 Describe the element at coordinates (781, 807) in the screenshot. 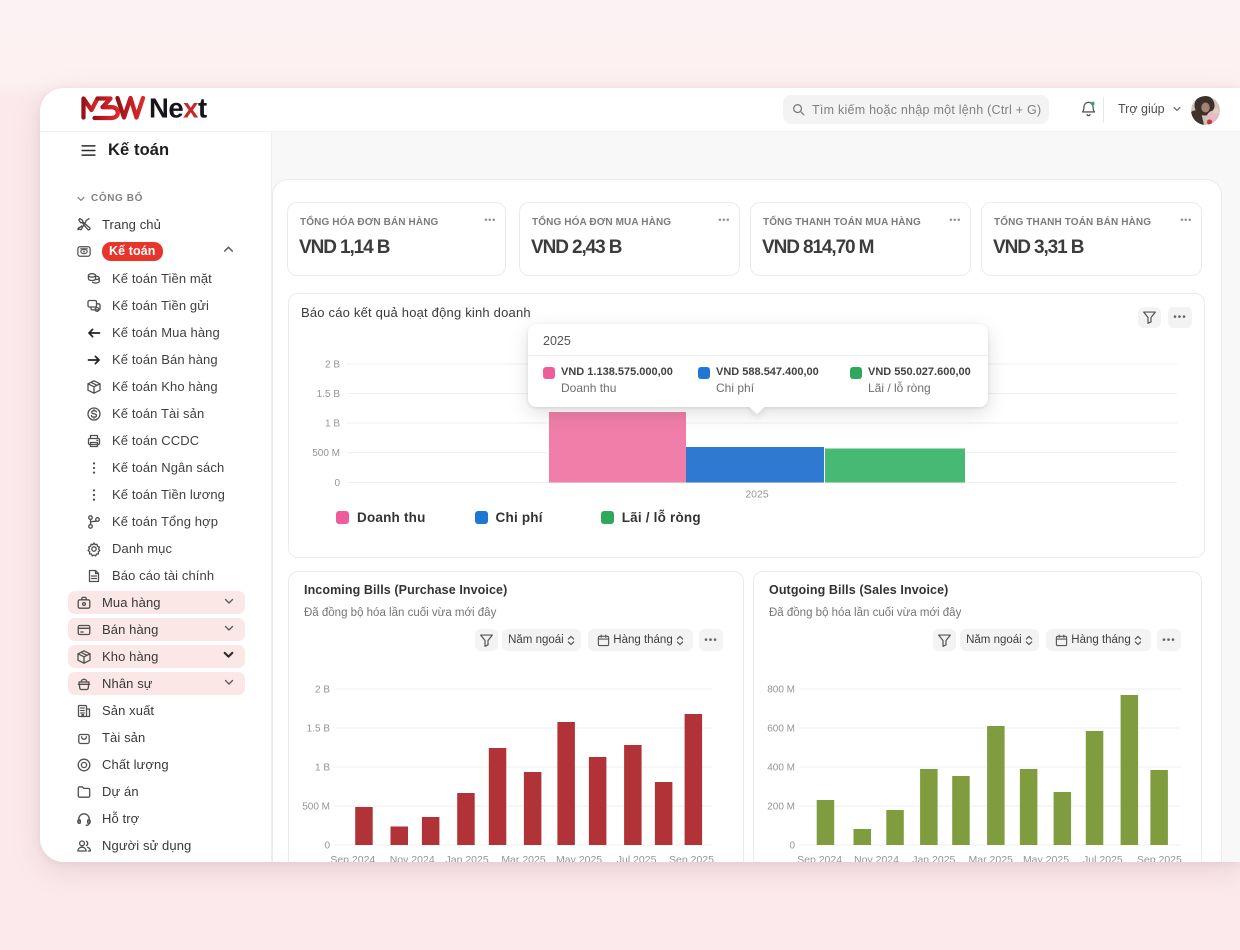

I see `svg-text: 200 M` at that location.